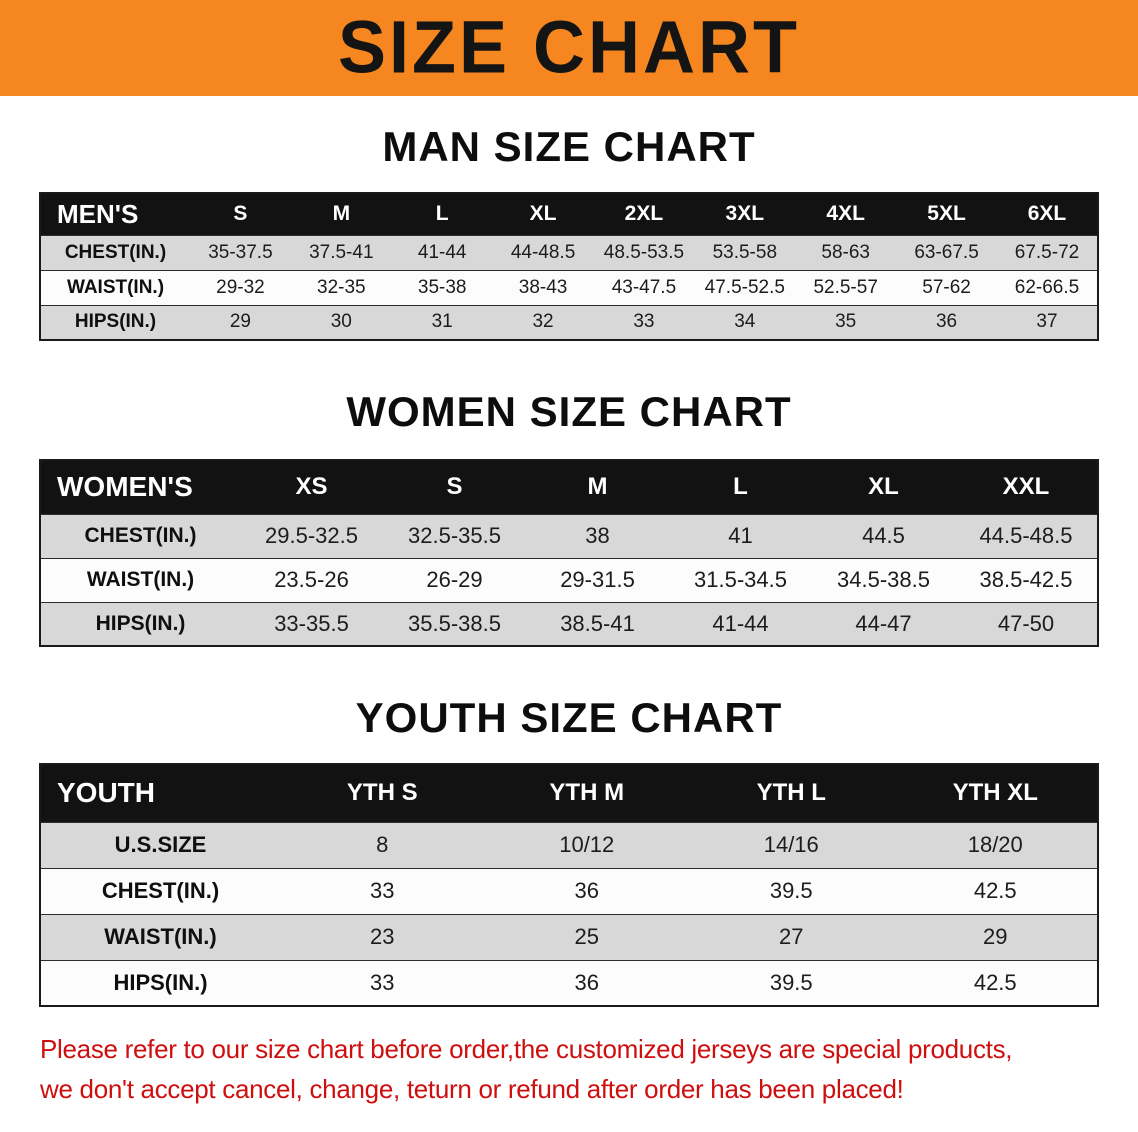 The width and height of the screenshot is (1138, 1132). What do you see at coordinates (946, 214) in the screenshot?
I see `size-header-cell: 5XL` at bounding box center [946, 214].